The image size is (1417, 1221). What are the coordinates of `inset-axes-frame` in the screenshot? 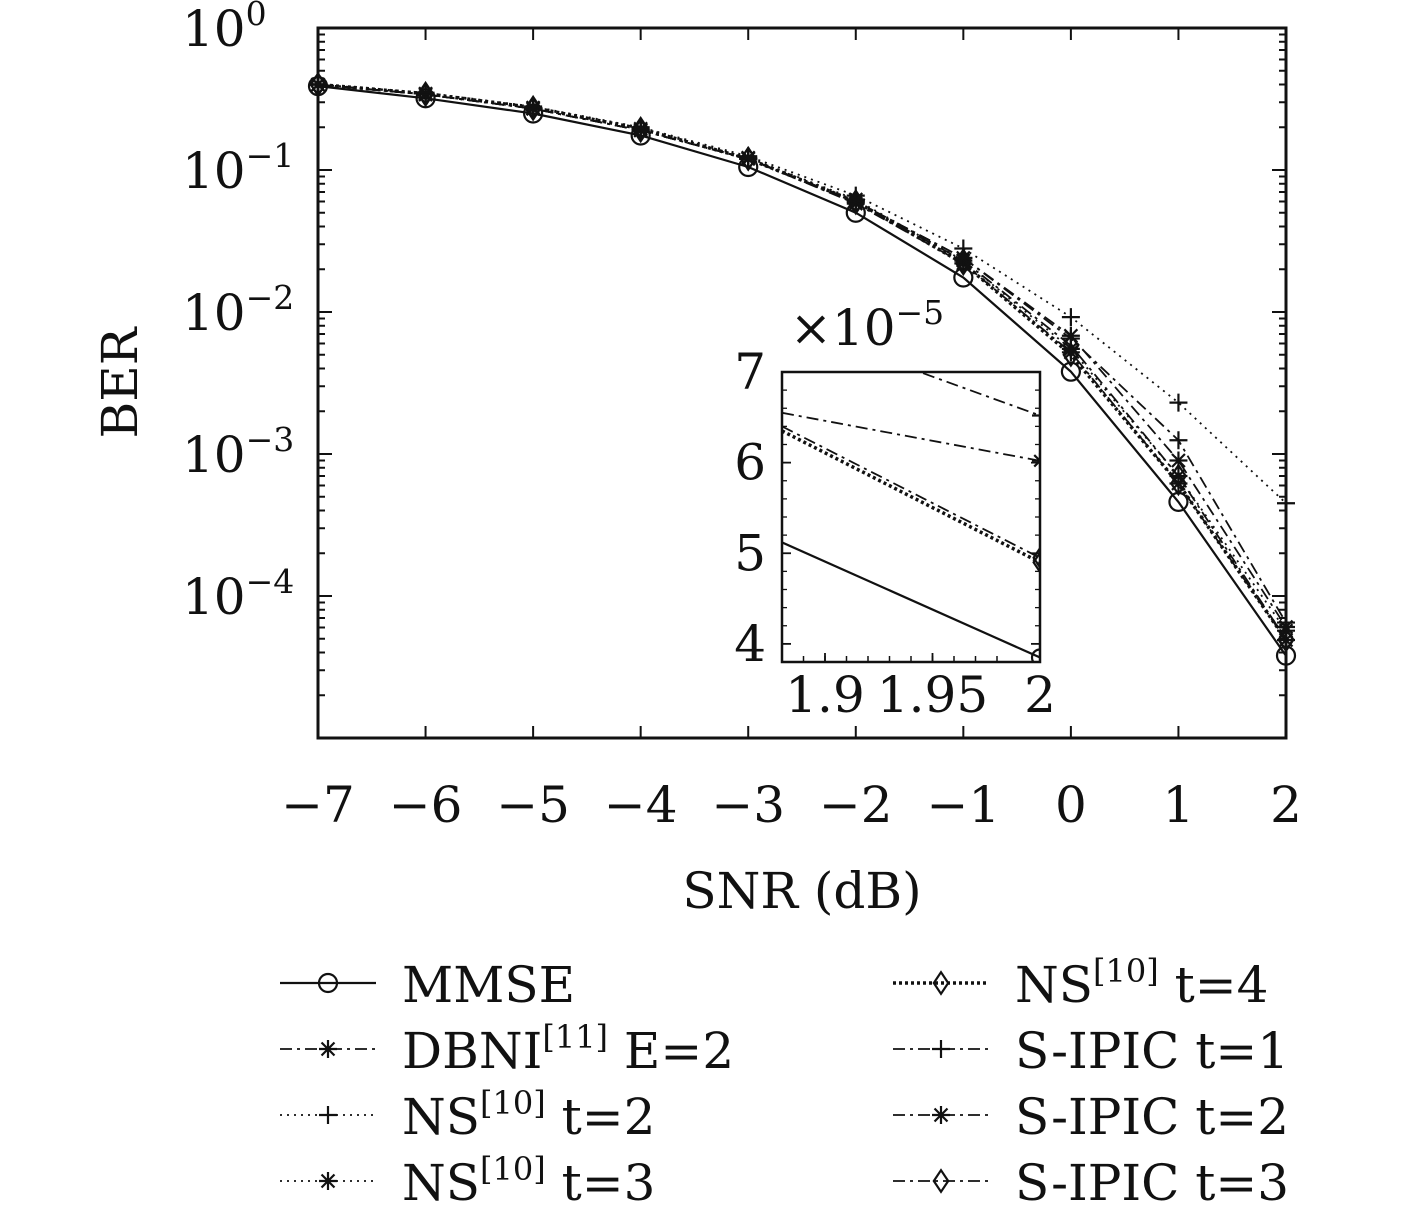 It's located at (911, 517).